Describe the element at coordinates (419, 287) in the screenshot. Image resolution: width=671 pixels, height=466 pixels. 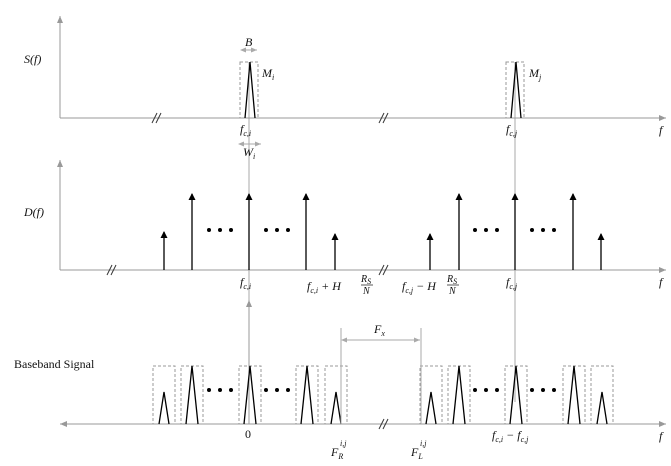
I see `offset-minus-label: fc,j − H` at that location.